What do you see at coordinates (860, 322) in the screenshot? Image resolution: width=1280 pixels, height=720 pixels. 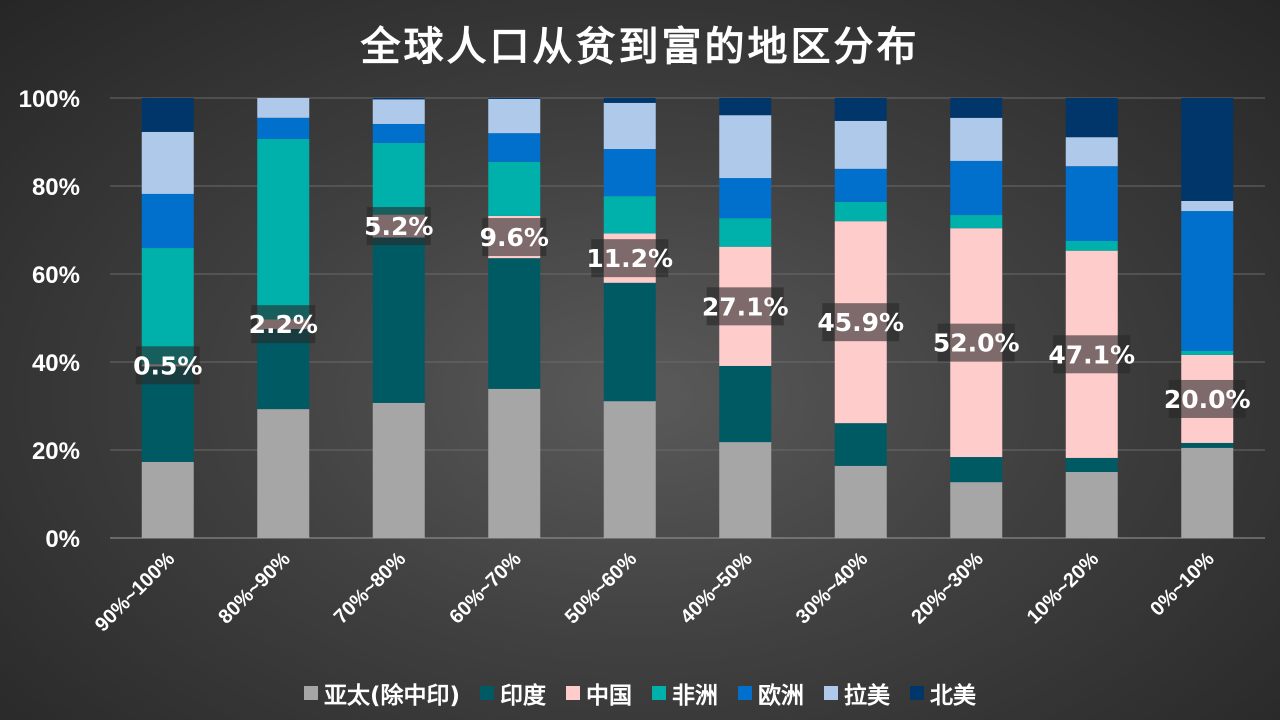 I see `data-label: 45.9%` at bounding box center [860, 322].